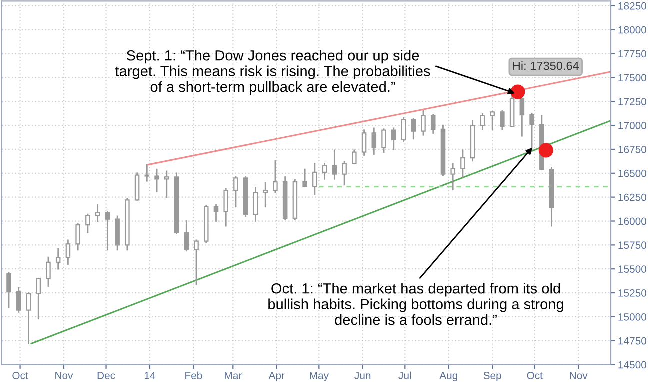 Image resolution: width=650 pixels, height=382 pixels. Describe the element at coordinates (362, 376) in the screenshot. I see `x-tick-label: Jun` at that location.